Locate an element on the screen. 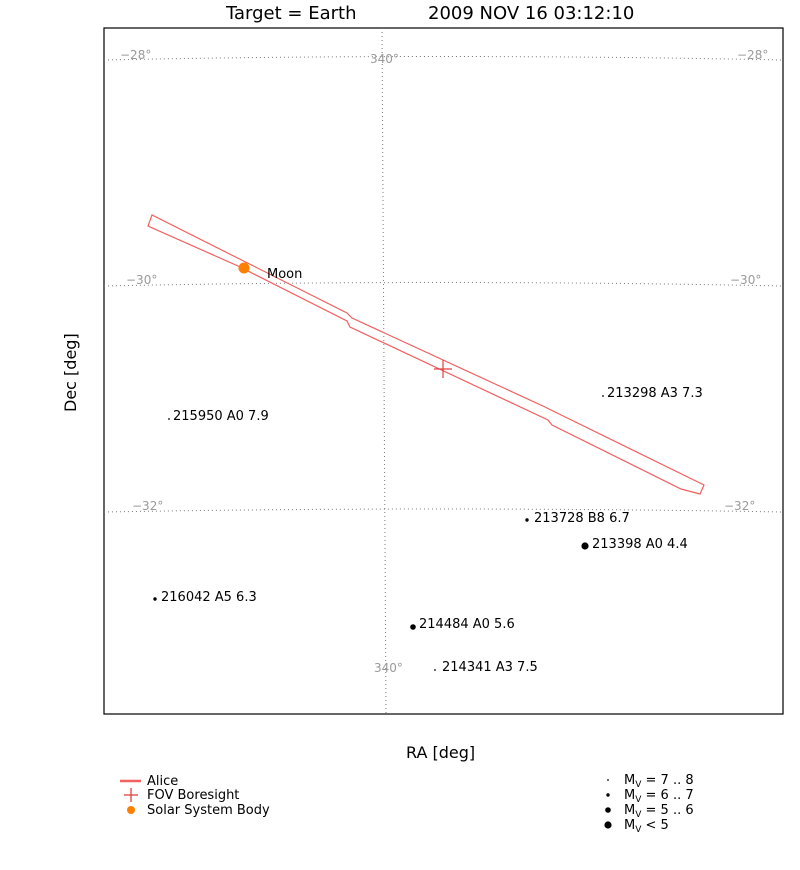 This screenshot has height=870, width=800. star-label-215950: 215950 A0 7.9 is located at coordinates (221, 416).